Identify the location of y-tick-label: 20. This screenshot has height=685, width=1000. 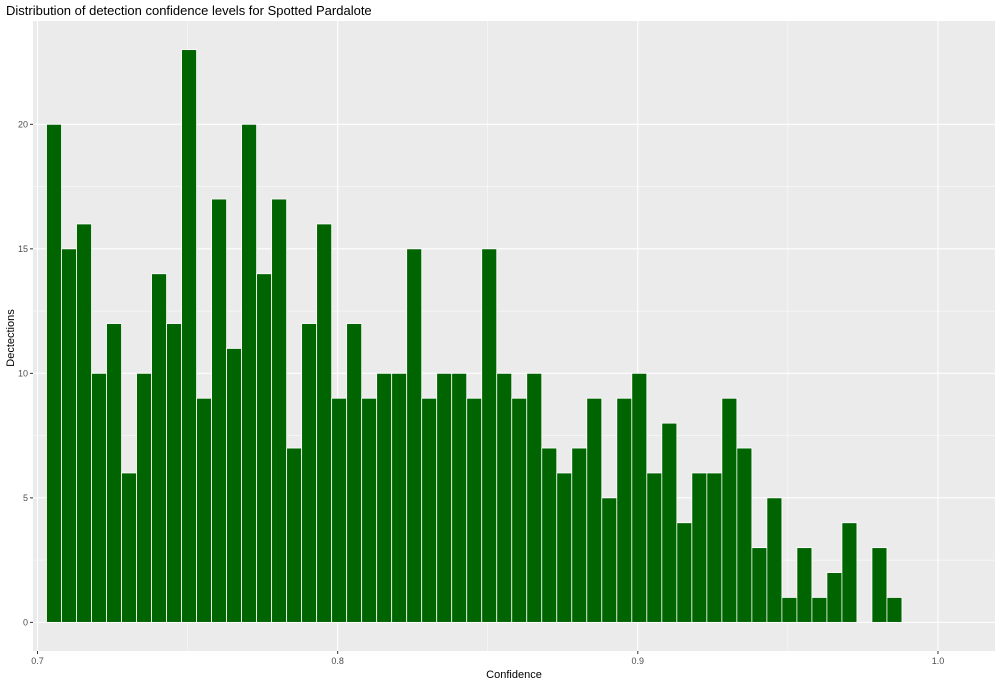
(23, 124).